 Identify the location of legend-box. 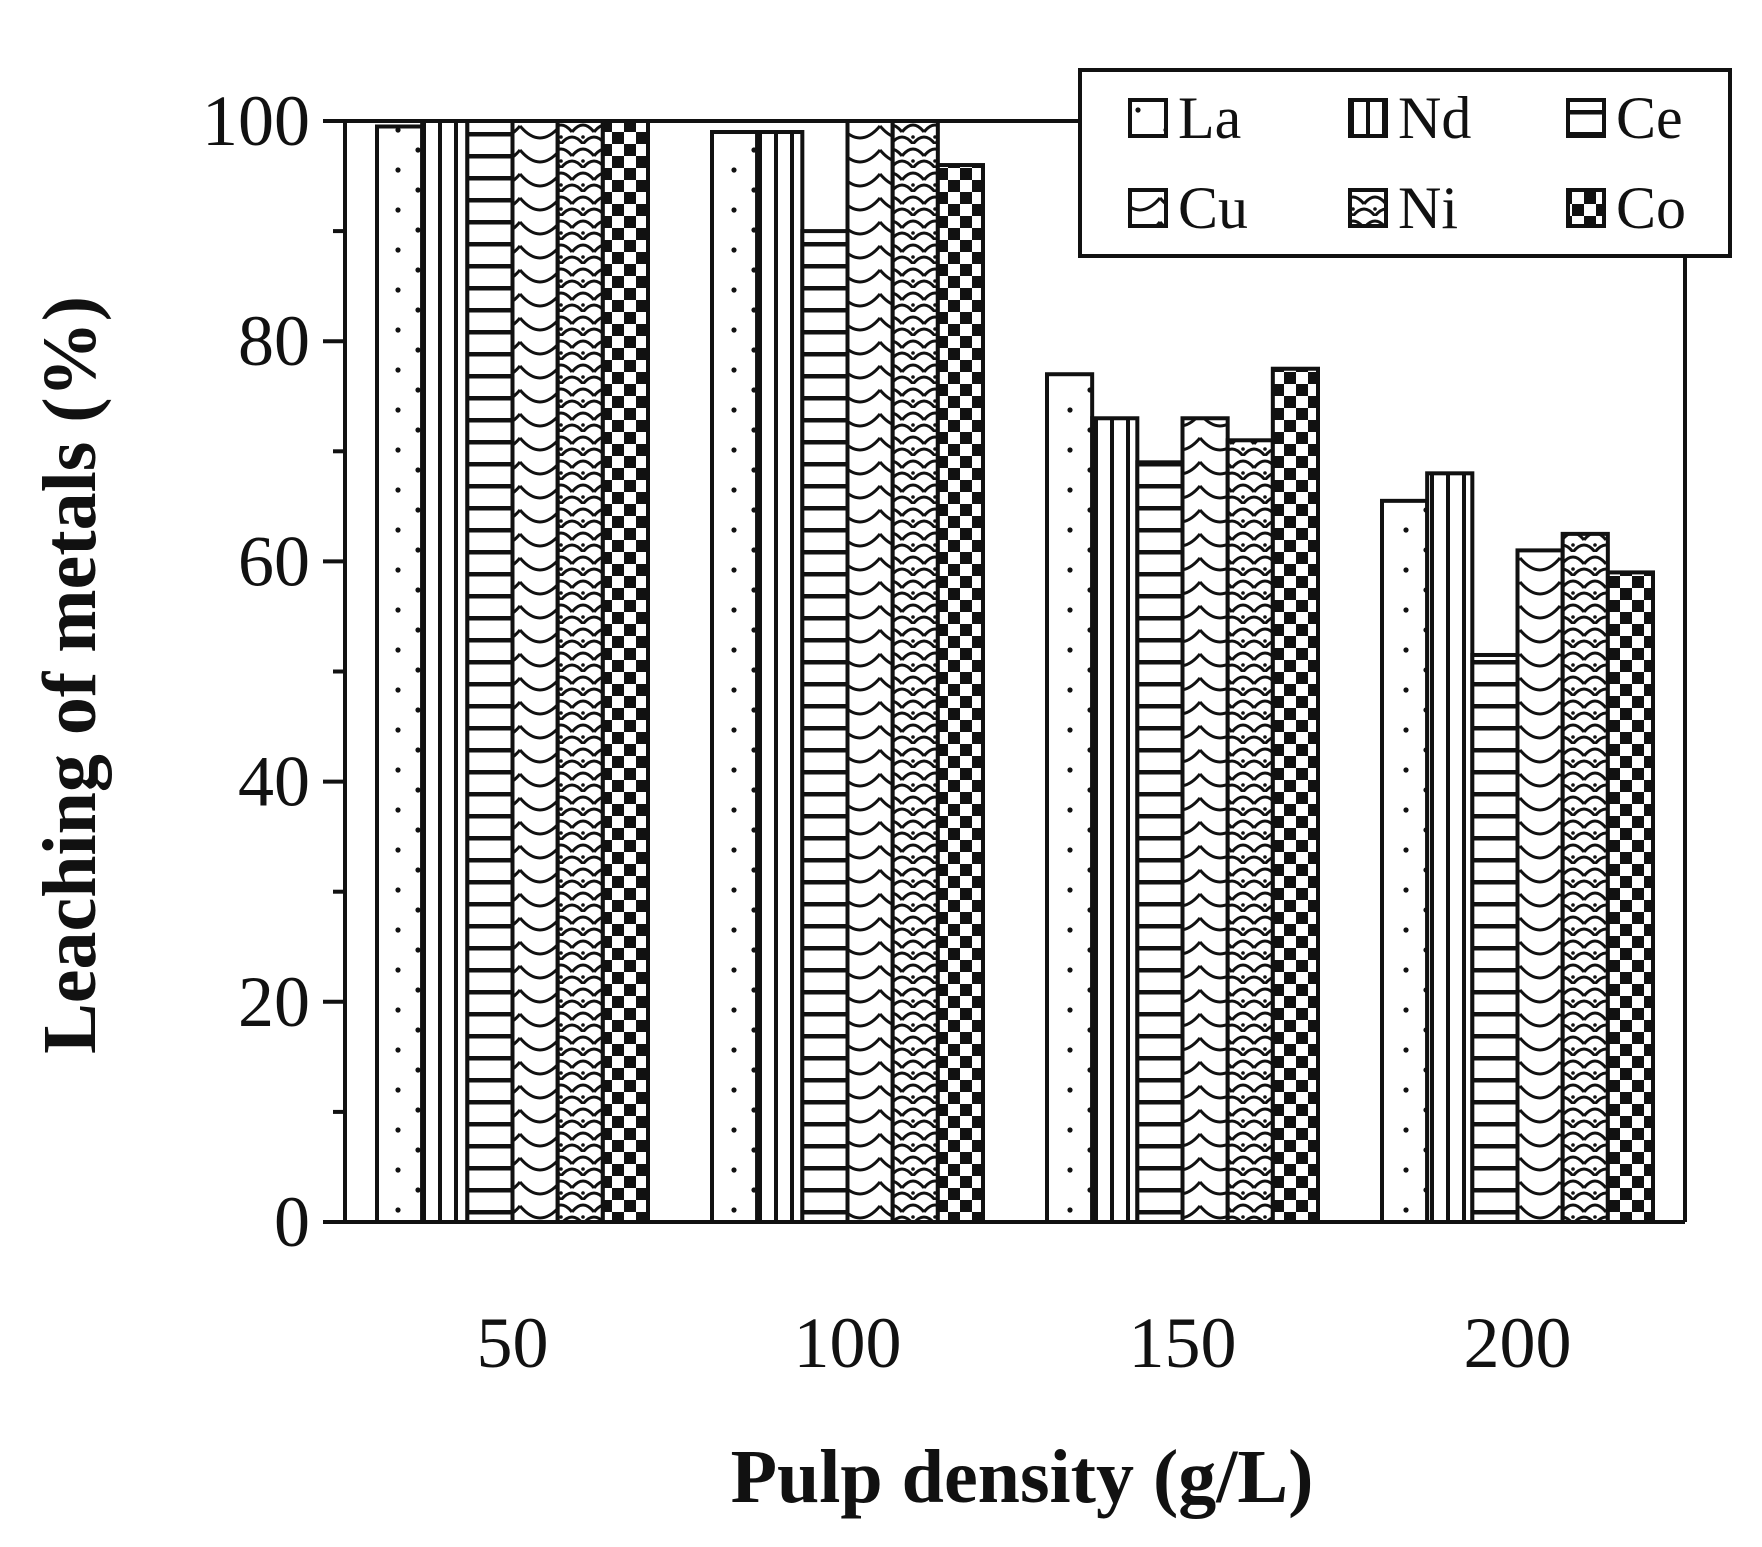
(1405, 163).